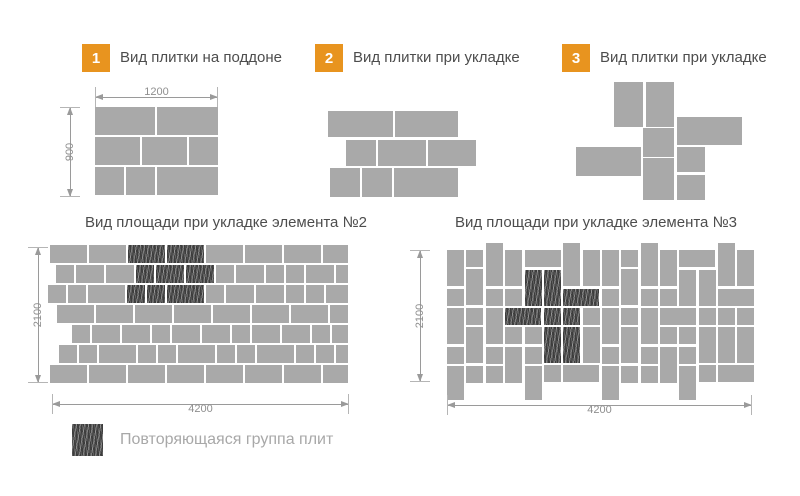 This screenshot has height=496, width=800. I want to click on pallet-layout, so click(156, 152).